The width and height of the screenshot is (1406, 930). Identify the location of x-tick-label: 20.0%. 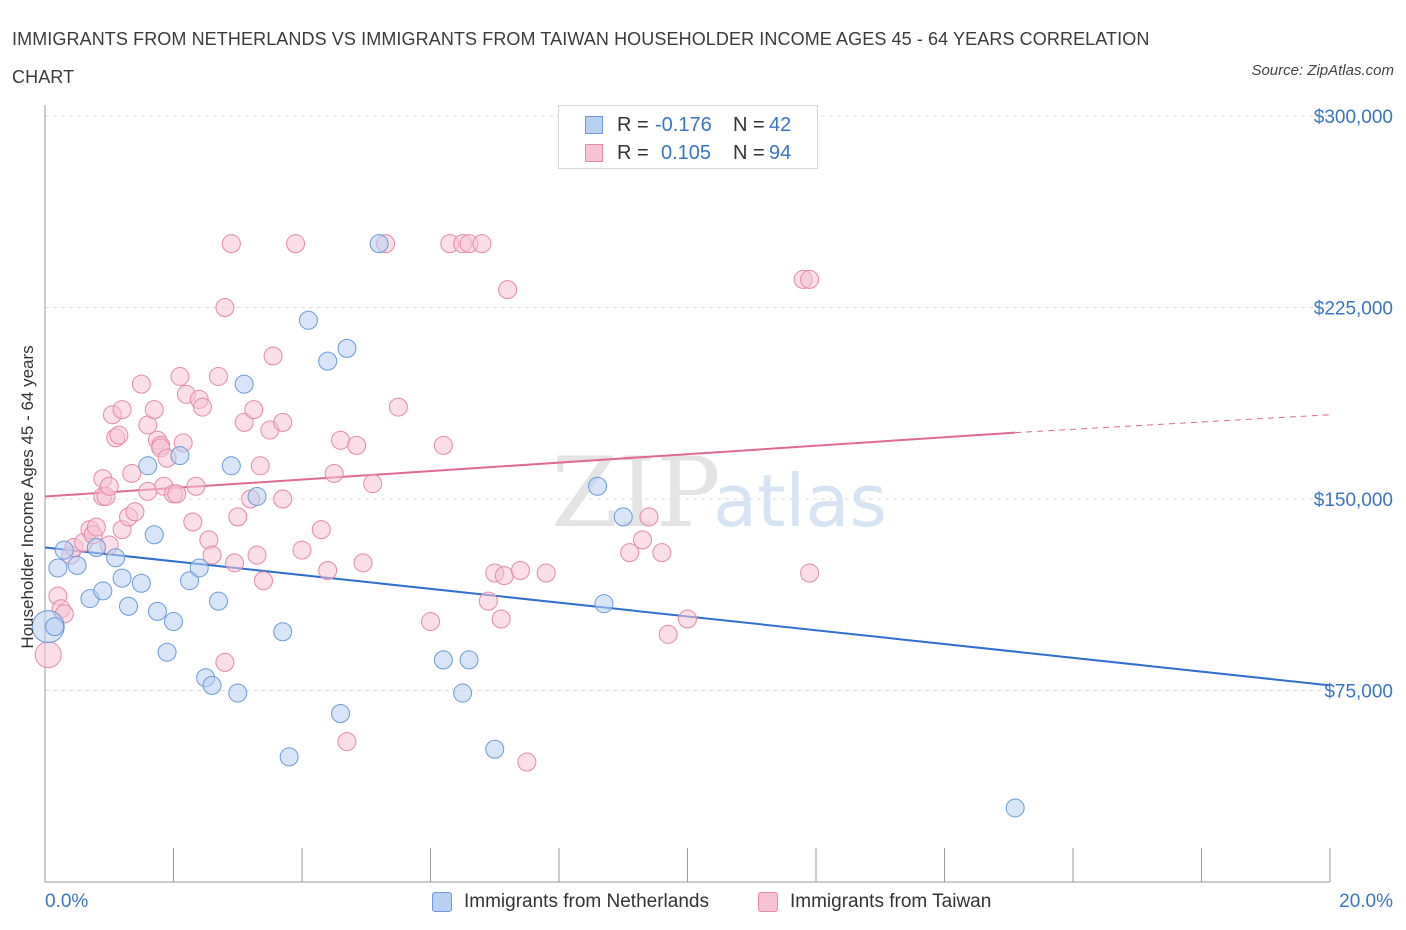
(1366, 901).